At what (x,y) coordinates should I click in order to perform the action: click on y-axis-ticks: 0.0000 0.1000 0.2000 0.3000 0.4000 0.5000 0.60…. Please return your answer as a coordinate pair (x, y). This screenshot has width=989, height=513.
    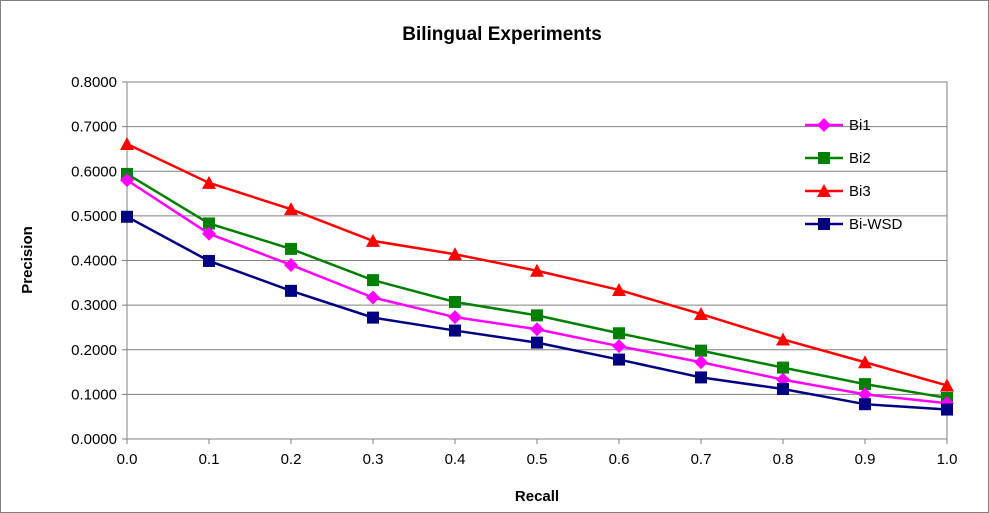
    Looking at the image, I should click on (99, 261).